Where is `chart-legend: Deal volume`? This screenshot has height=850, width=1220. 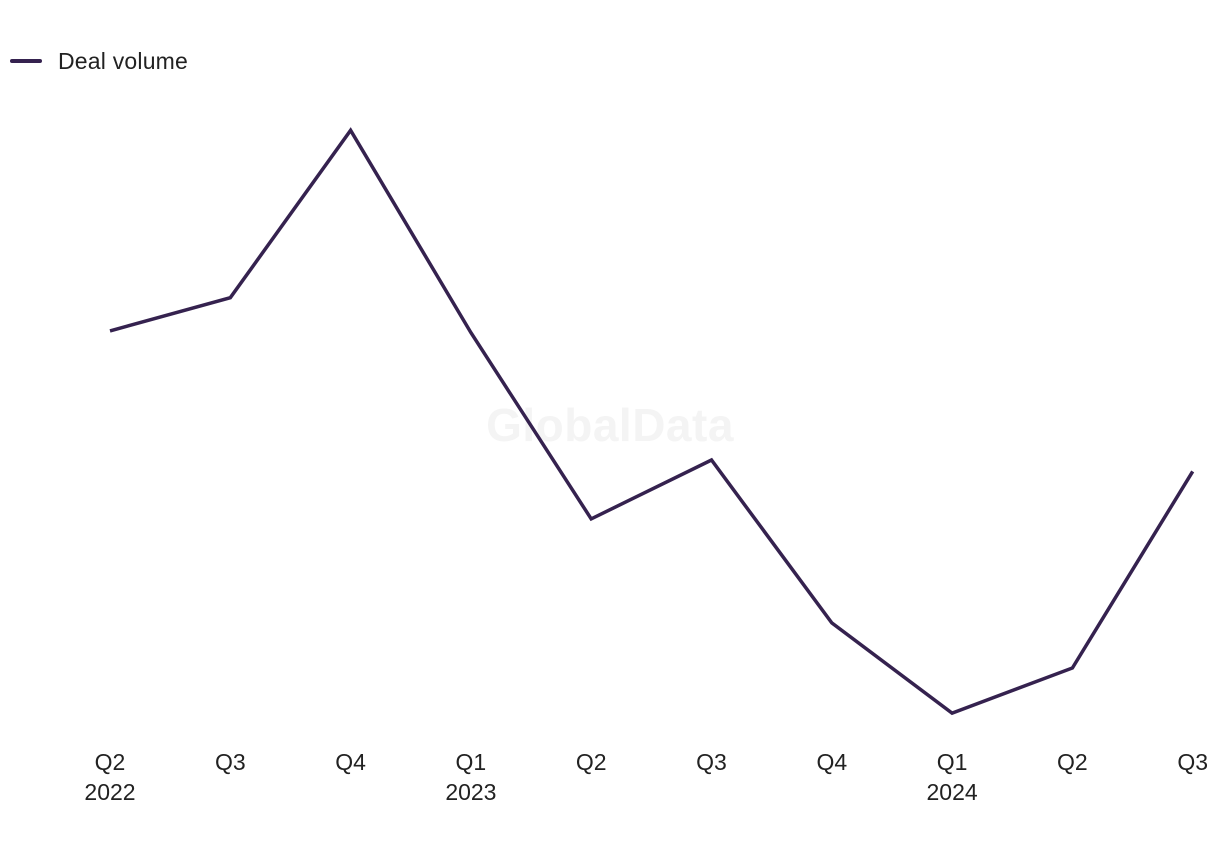
chart-legend: Deal volume is located at coordinates (99, 61).